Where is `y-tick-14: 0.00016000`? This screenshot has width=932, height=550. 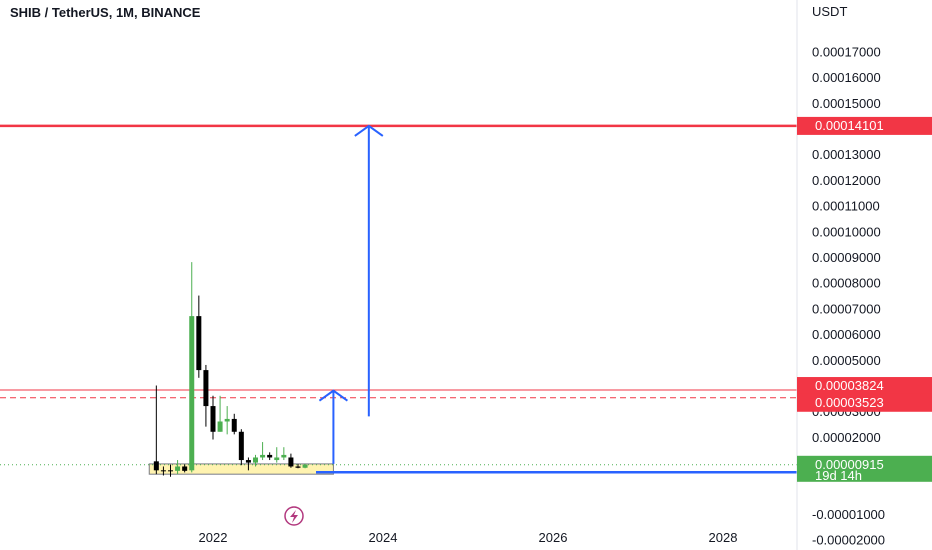
y-tick-14: 0.00016000 is located at coordinates (846, 77).